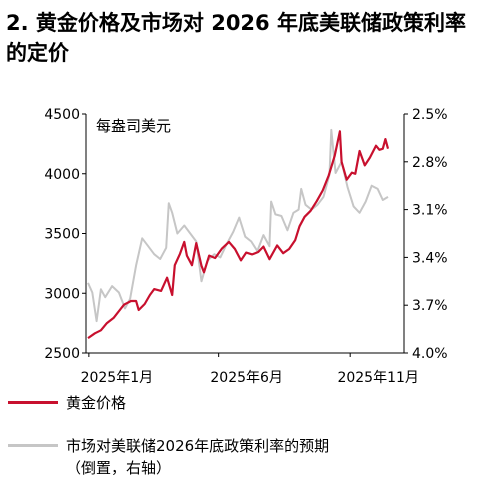 The width and height of the screenshot is (480, 485). What do you see at coordinates (62, 115) in the screenshot?
I see `left-tick-label: 4500` at bounding box center [62, 115].